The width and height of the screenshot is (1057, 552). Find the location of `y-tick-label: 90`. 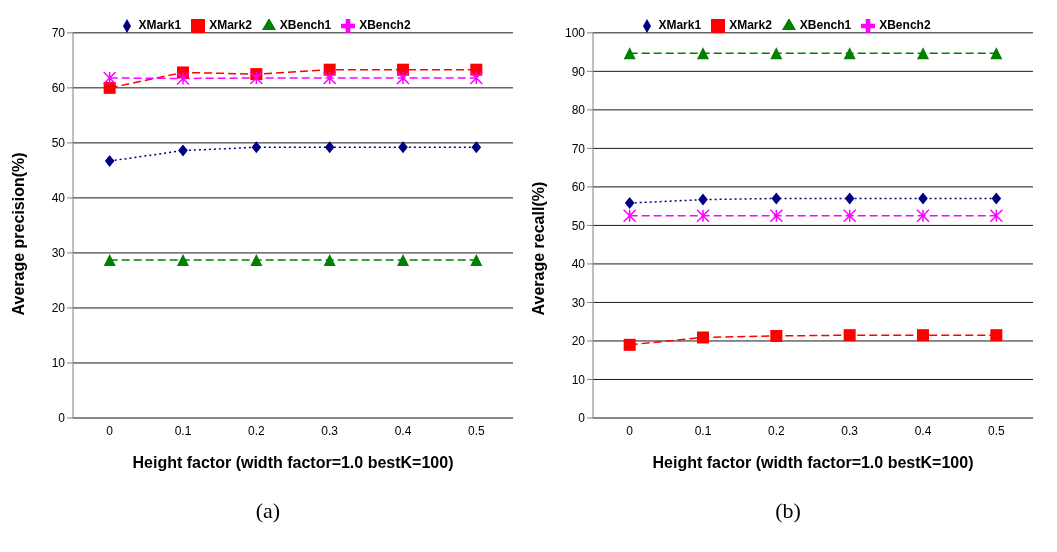

y-tick-label: 90 is located at coordinates (578, 71).